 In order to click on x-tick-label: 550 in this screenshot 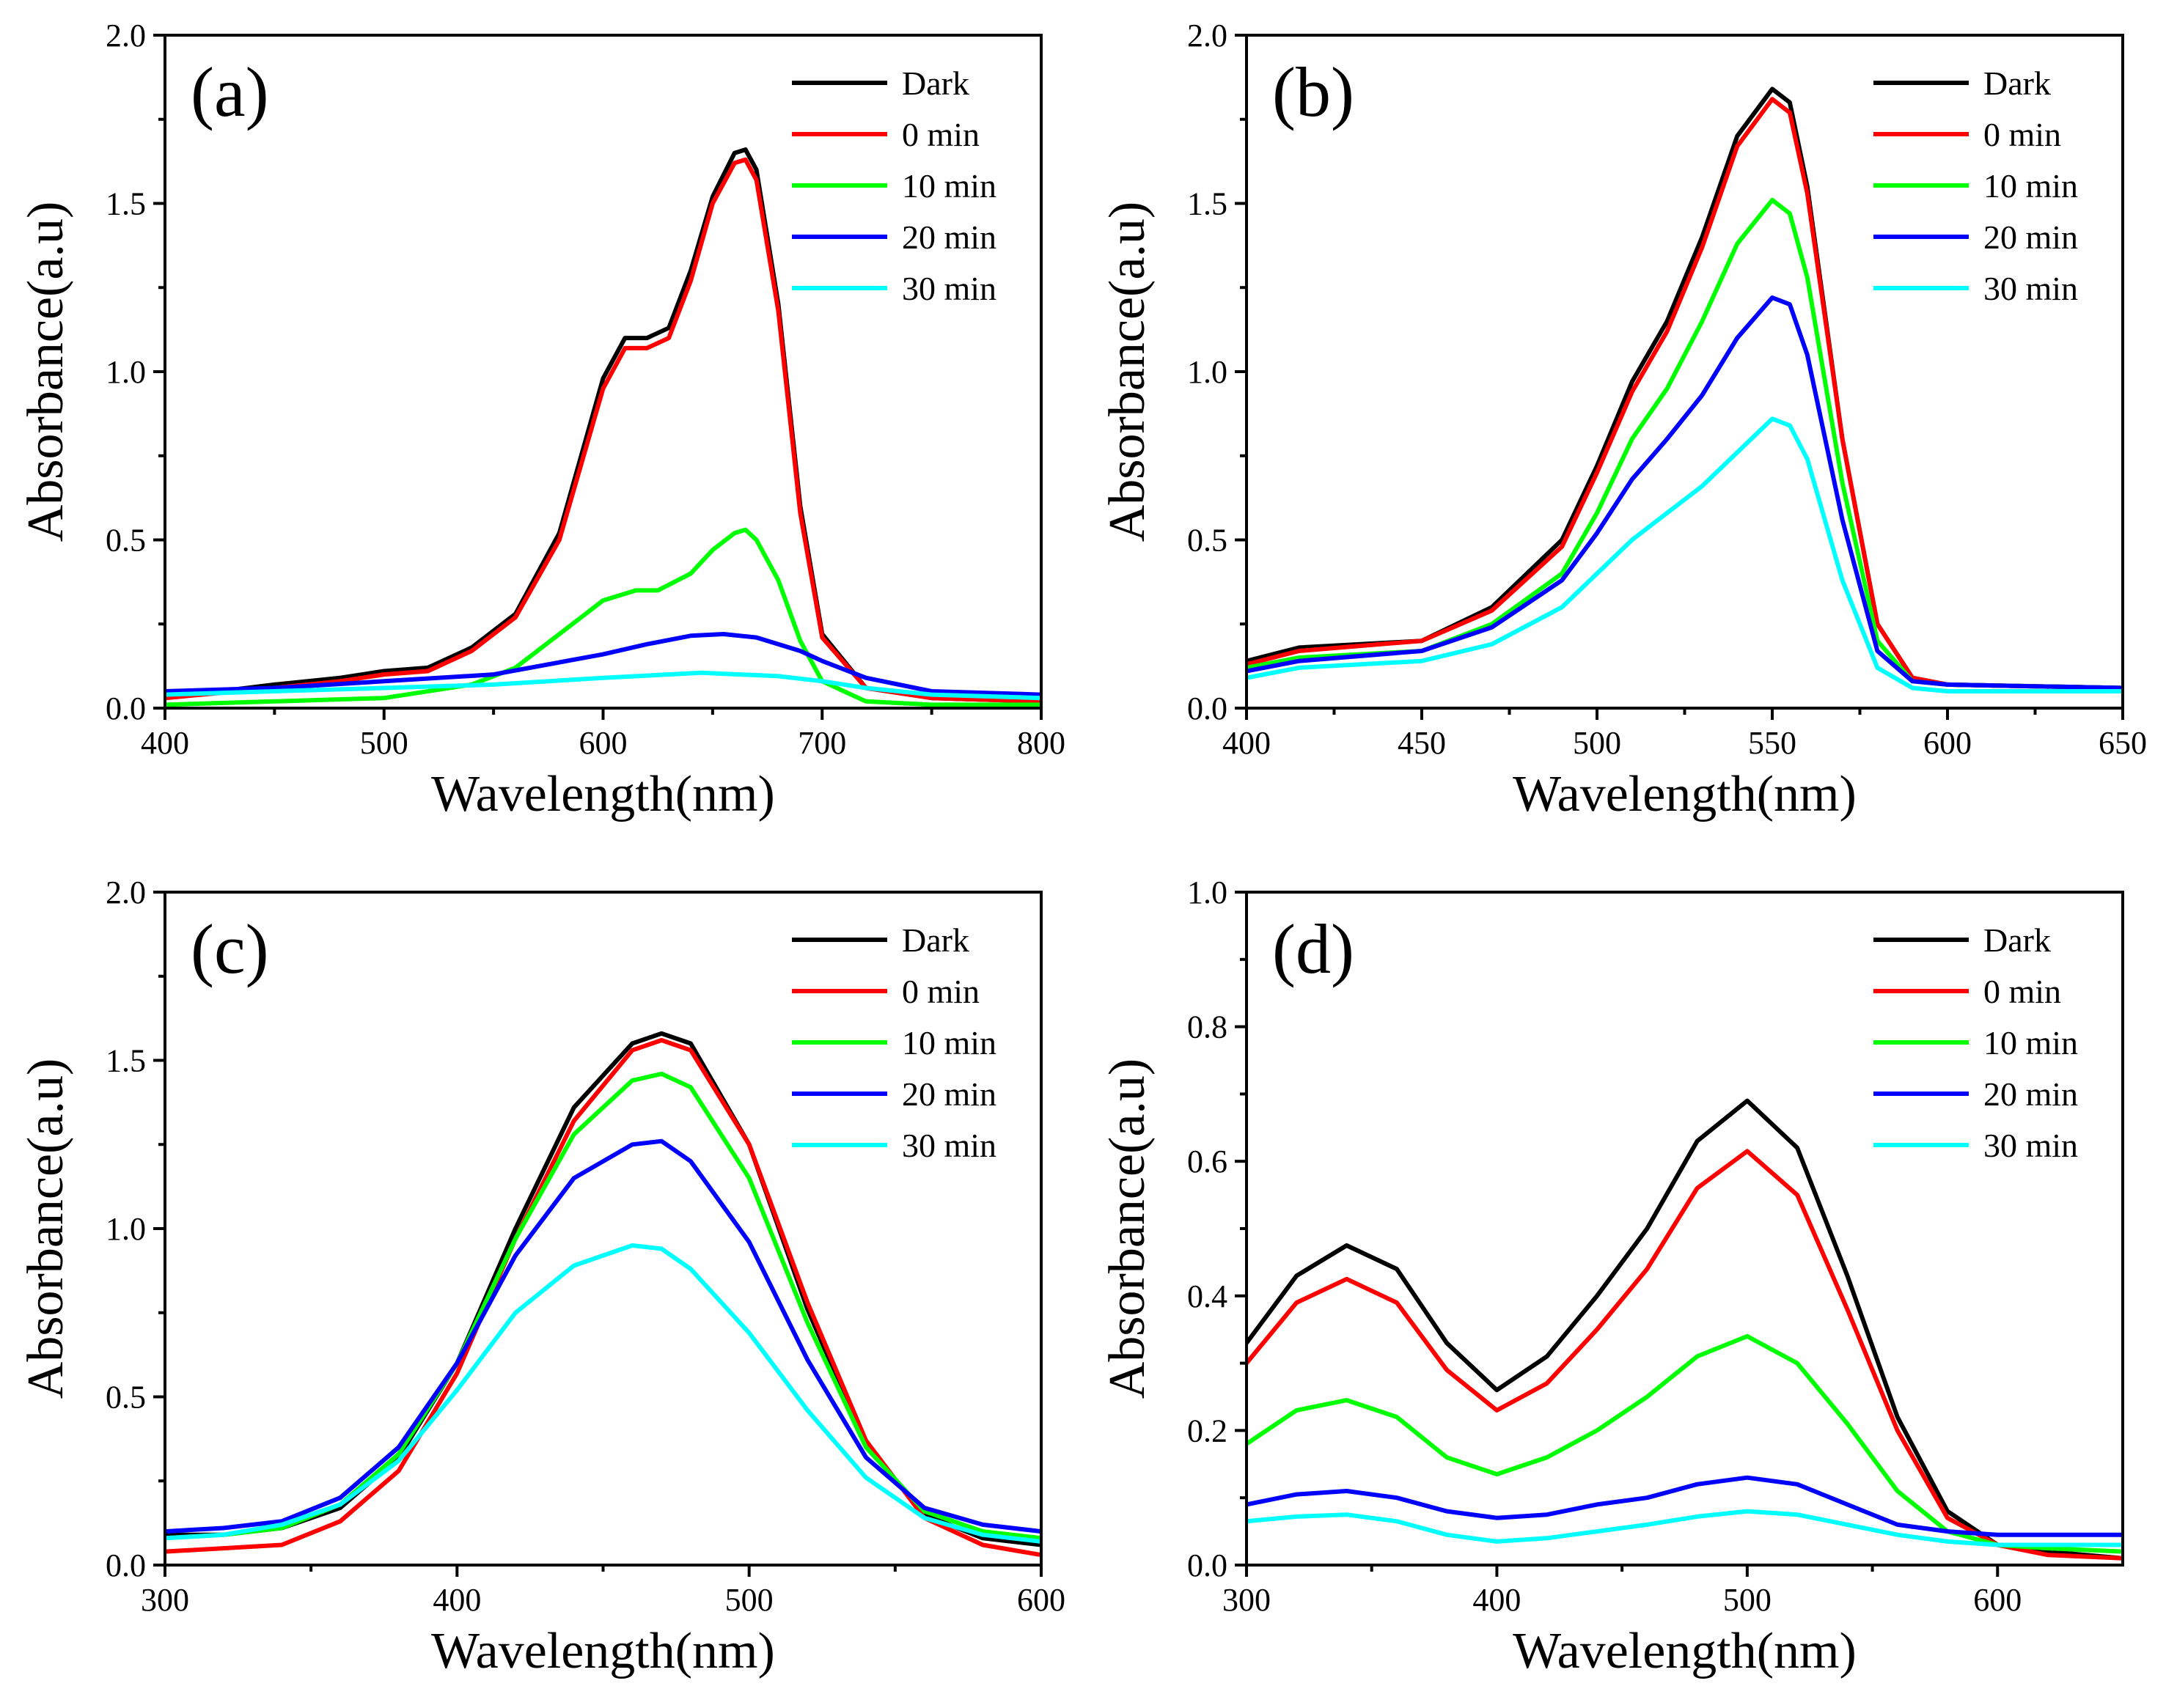, I will do `click(1772, 743)`.